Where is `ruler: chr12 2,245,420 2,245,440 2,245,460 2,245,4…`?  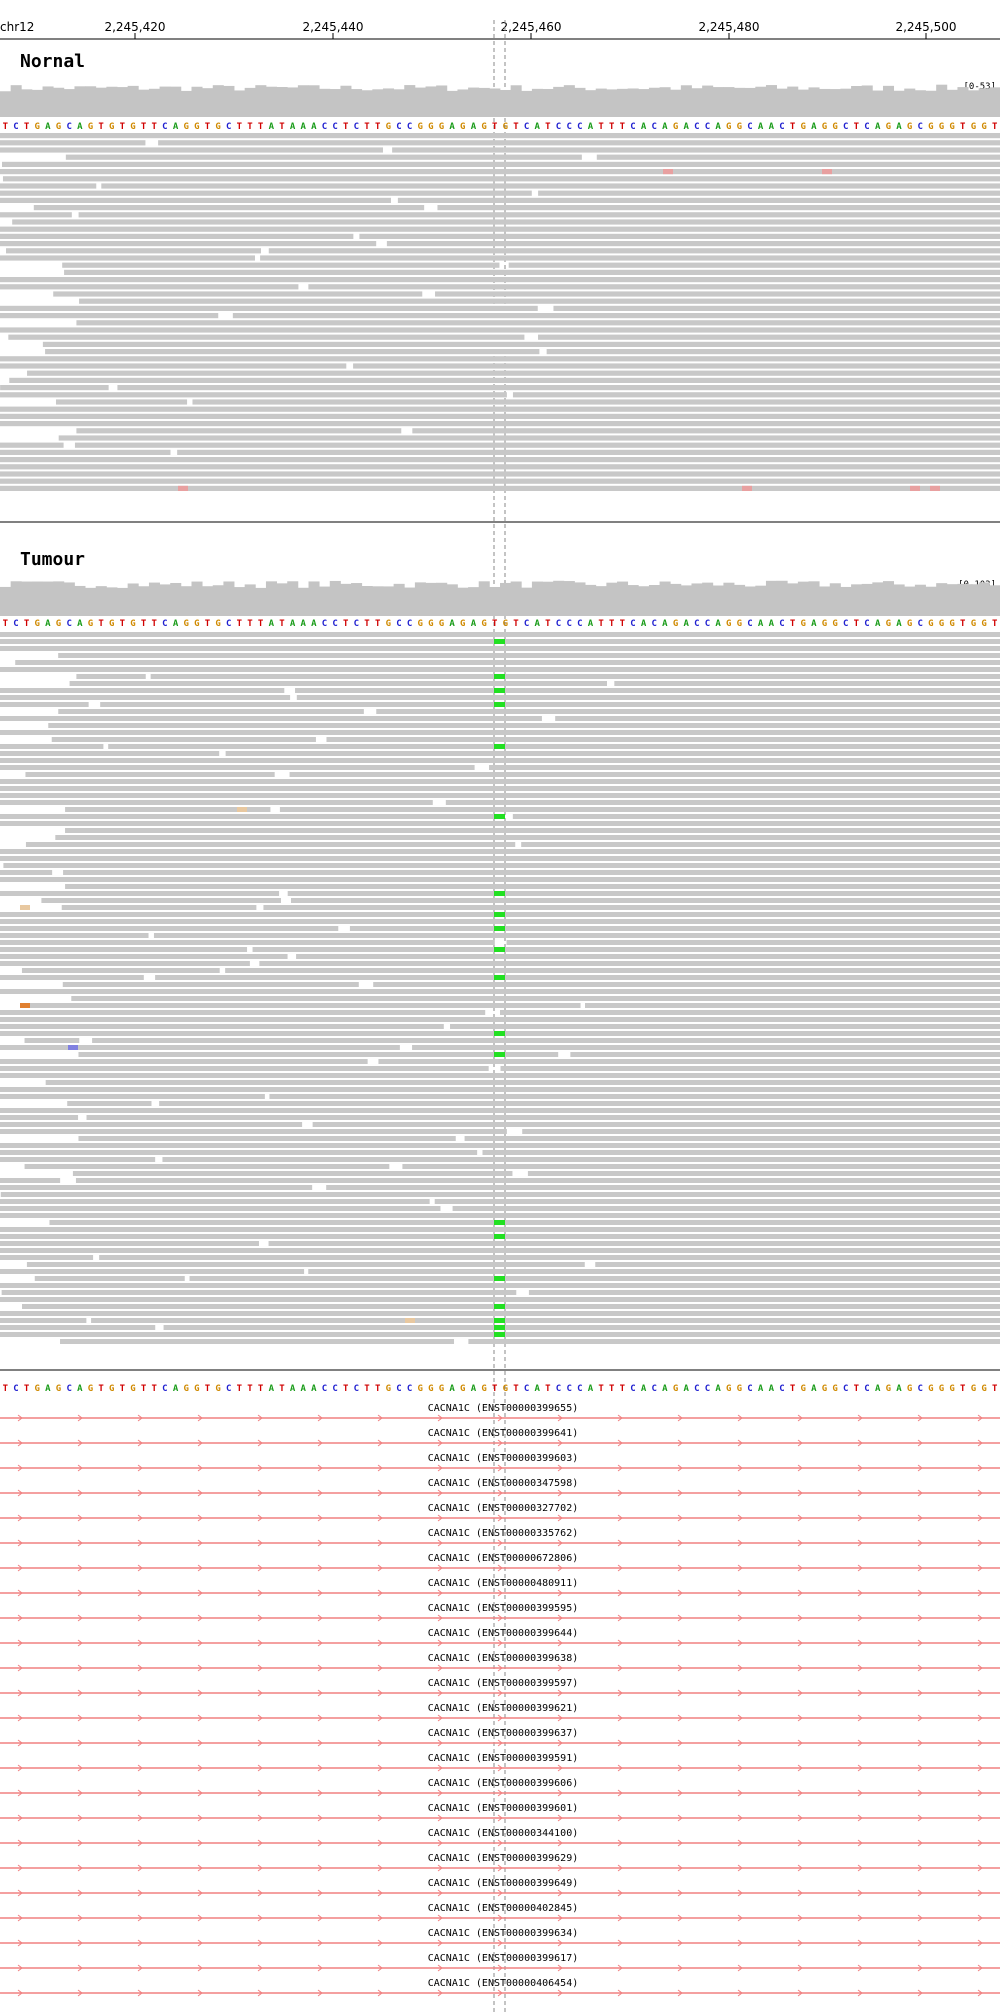 ruler: chr12 2,245,420 2,245,440 2,245,460 2,245,4… is located at coordinates (500, 30).